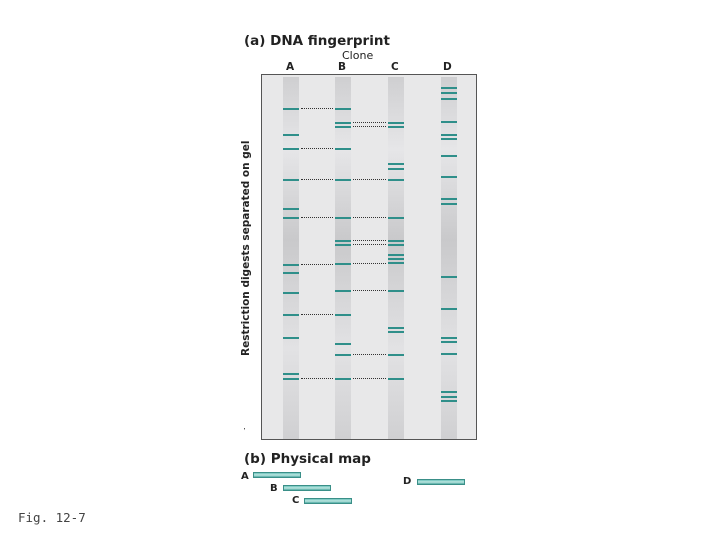 The width and height of the screenshot is (720, 540). Describe the element at coordinates (290, 67) in the screenshot. I see `lane-letter-a: A` at that location.